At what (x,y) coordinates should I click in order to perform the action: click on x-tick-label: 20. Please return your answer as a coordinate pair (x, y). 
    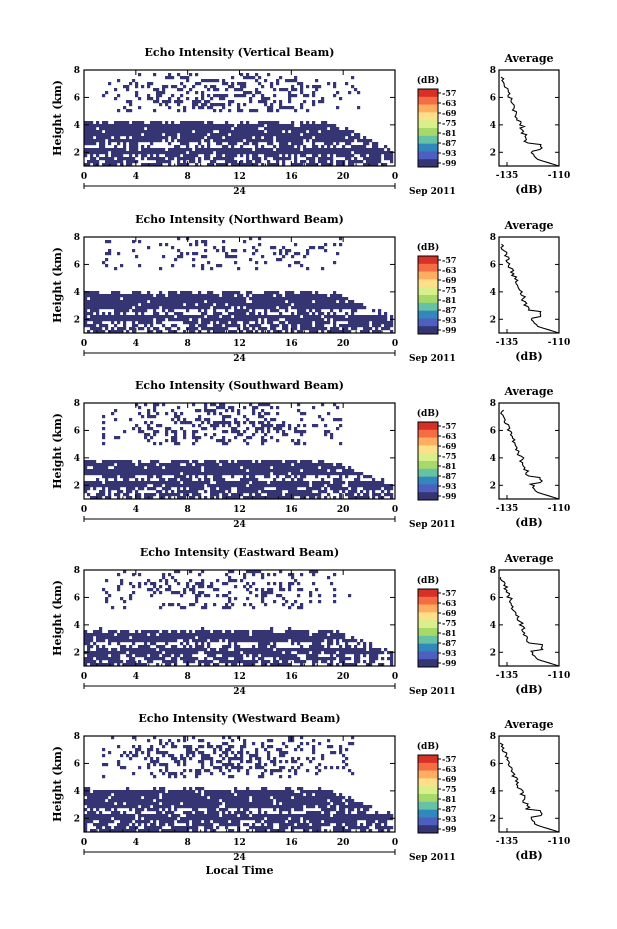
    Looking at the image, I should click on (343, 344).